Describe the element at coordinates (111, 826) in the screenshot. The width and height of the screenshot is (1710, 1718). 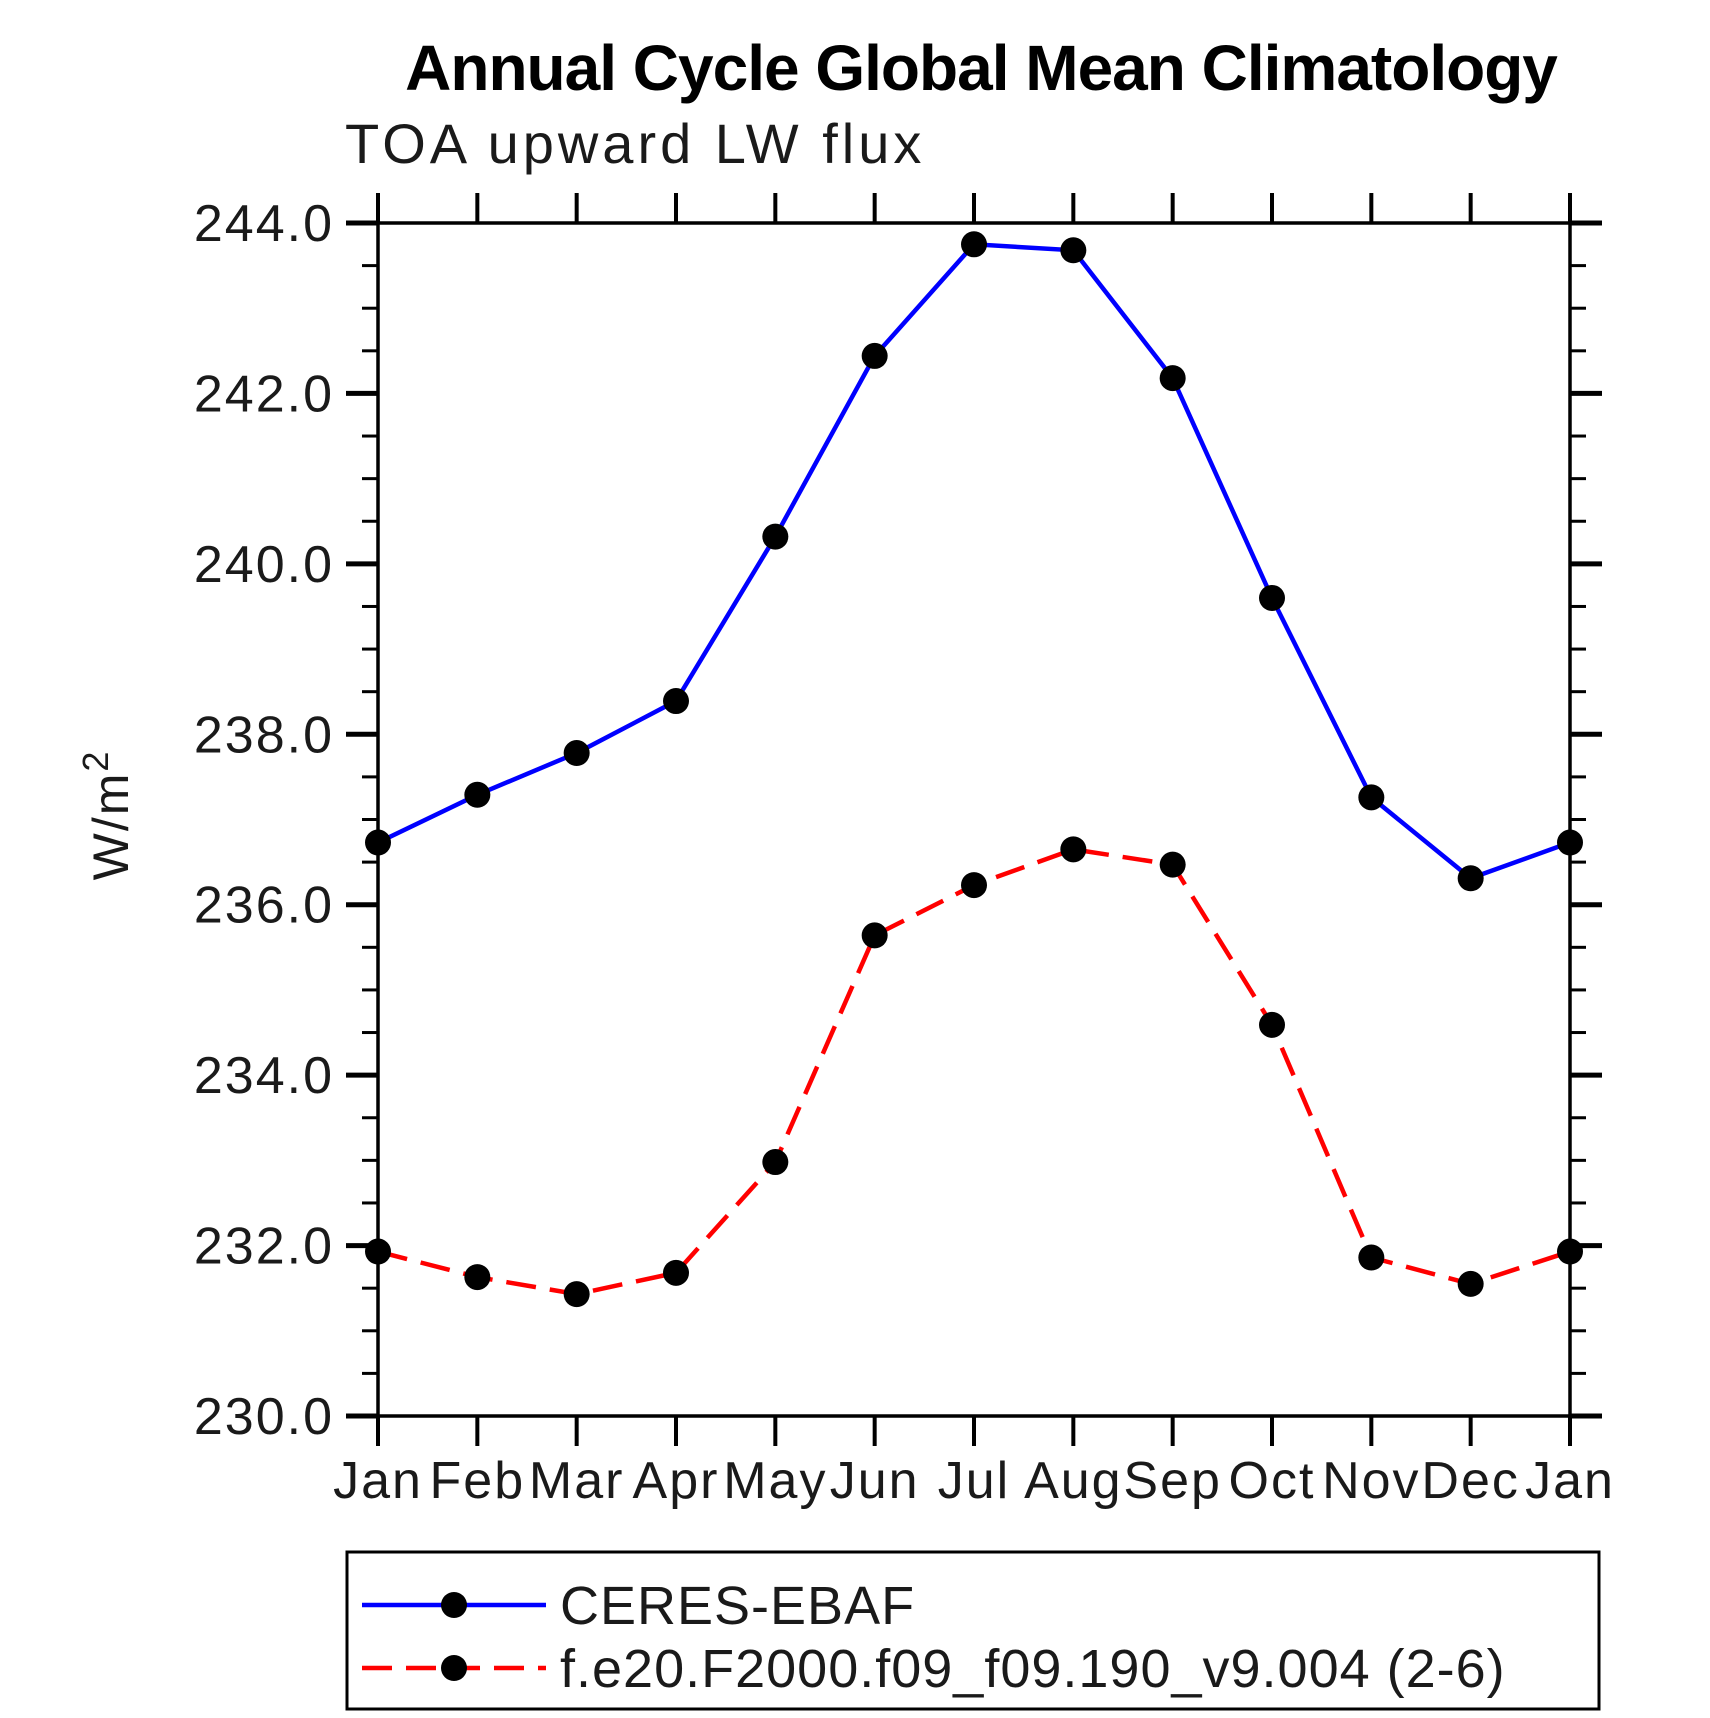
I see `y-axis-unit-base: W/m` at that location.